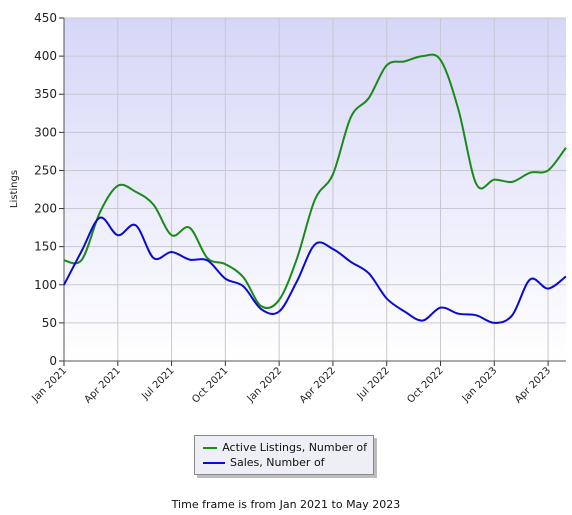  What do you see at coordinates (14, 189) in the screenshot?
I see `y-axis-label: Listings` at bounding box center [14, 189].